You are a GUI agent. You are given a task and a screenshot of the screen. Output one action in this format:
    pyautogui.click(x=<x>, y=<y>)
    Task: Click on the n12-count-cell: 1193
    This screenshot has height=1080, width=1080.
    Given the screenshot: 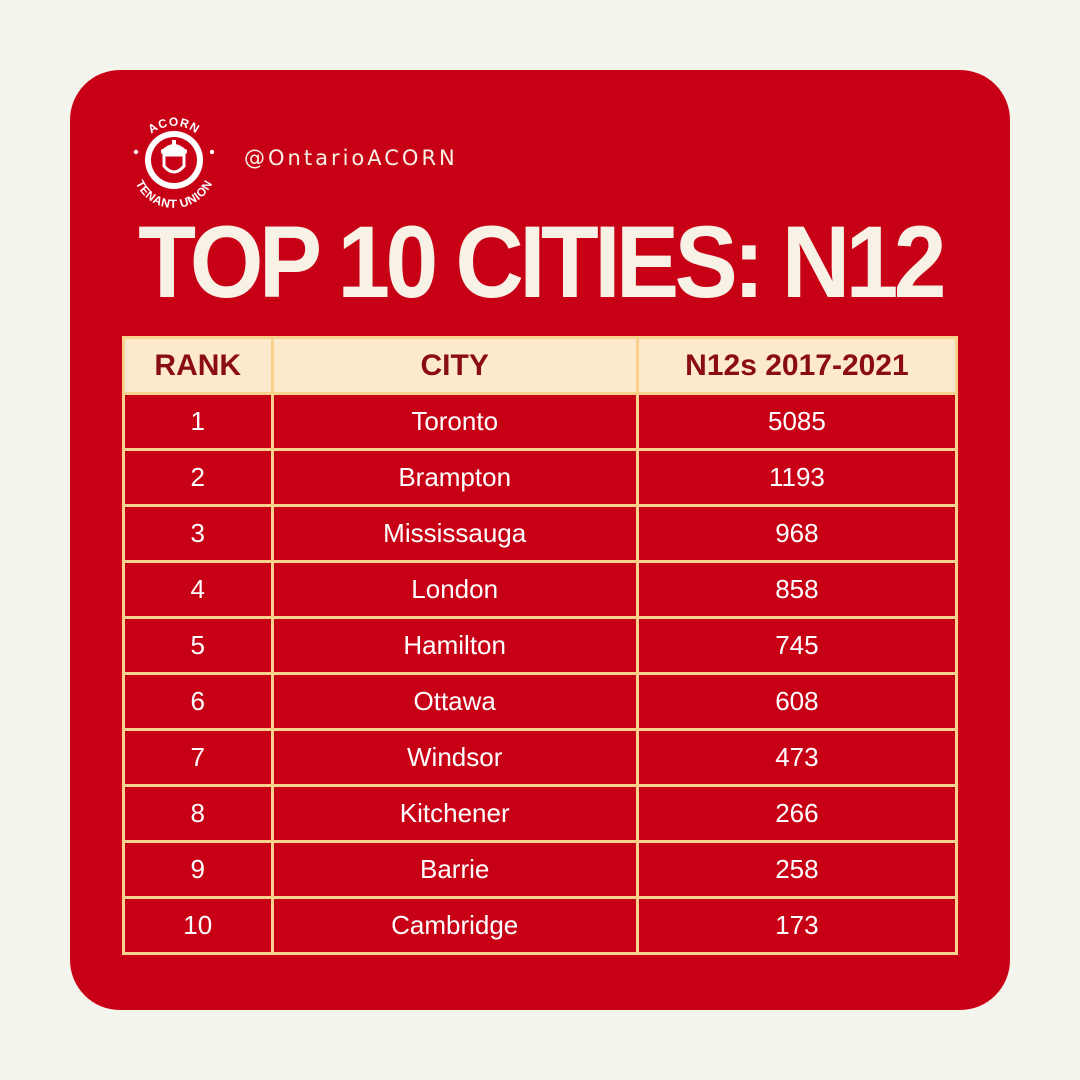 What is the action you would take?
    pyautogui.click(x=797, y=477)
    